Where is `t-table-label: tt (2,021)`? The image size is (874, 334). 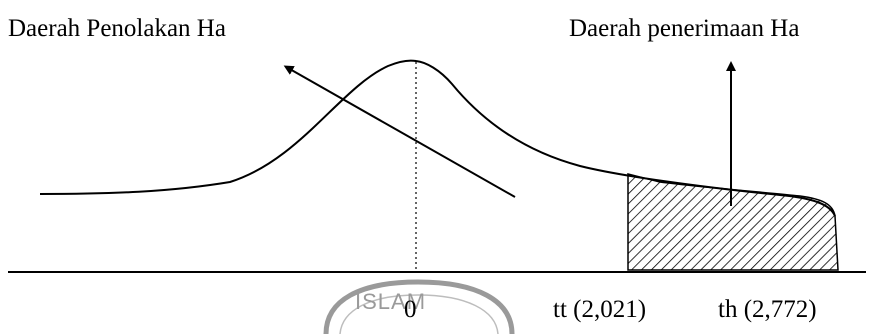
t-table-label: tt (2,021) is located at coordinates (600, 309).